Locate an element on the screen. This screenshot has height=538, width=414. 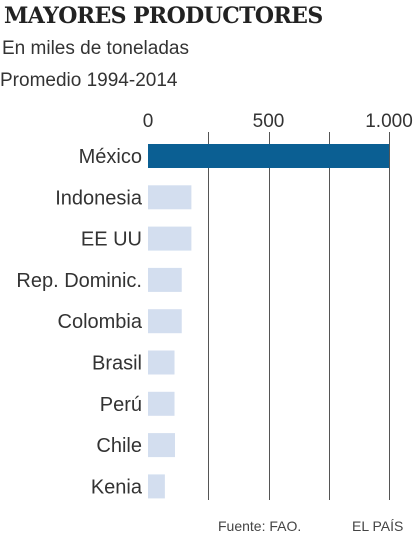
tick-layer: 0 500 1.000 is located at coordinates (278, 121).